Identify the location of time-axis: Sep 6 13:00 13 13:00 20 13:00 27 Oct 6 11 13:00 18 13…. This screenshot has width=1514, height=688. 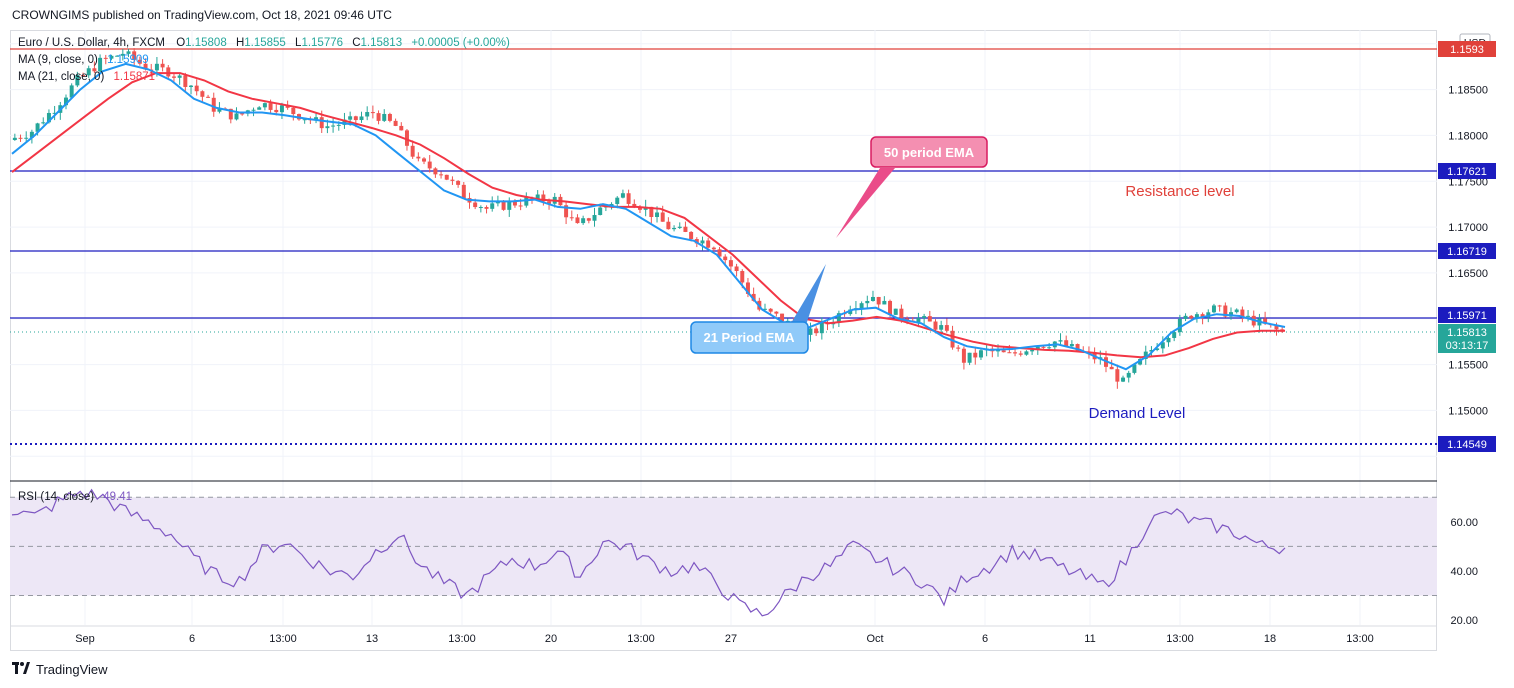
(723, 635).